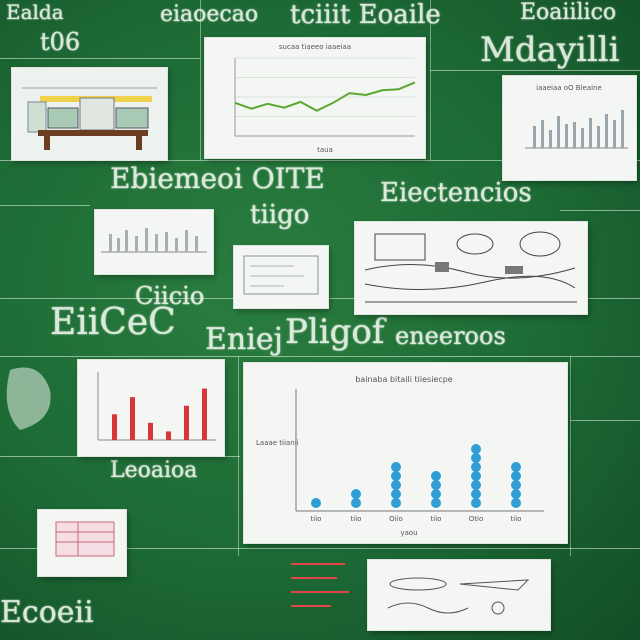 The height and width of the screenshot is (640, 640). What do you see at coordinates (408, 533) in the screenshot?
I see `x-axis-label: yaou` at bounding box center [408, 533].